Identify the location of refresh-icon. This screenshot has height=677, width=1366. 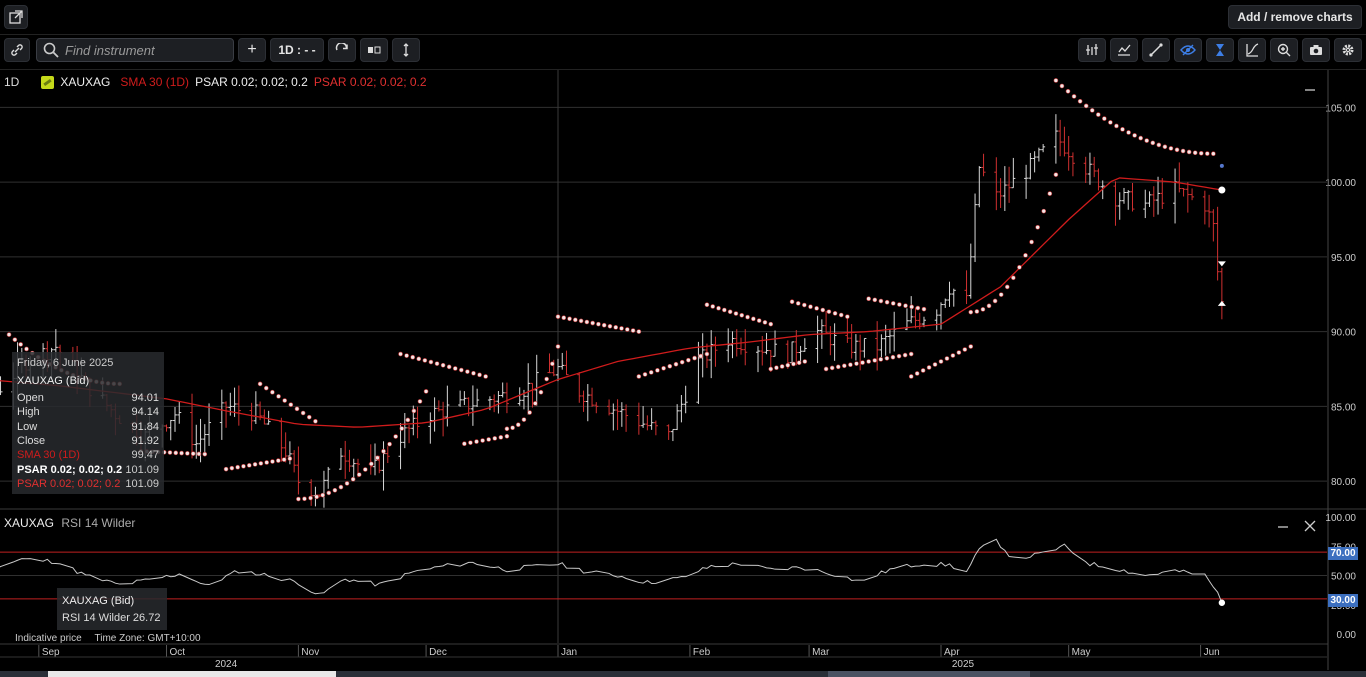
(342, 50).